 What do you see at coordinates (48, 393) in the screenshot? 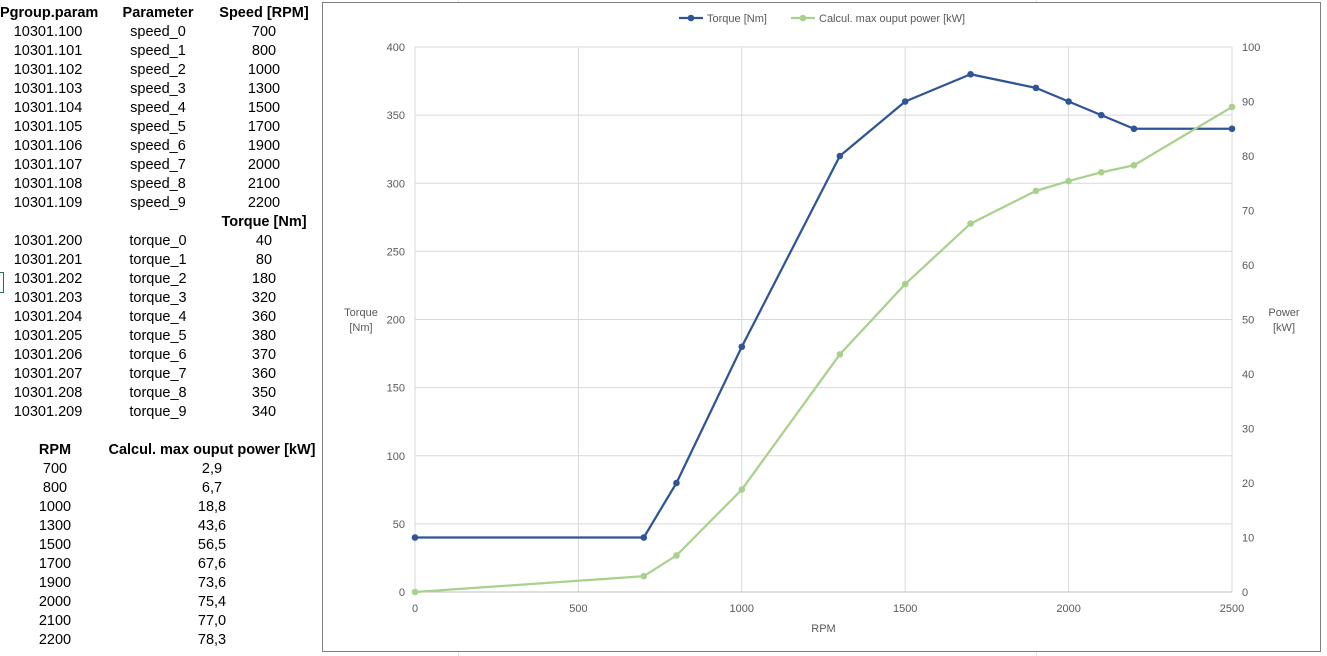
I see `torque-param-id: 10301.208` at bounding box center [48, 393].